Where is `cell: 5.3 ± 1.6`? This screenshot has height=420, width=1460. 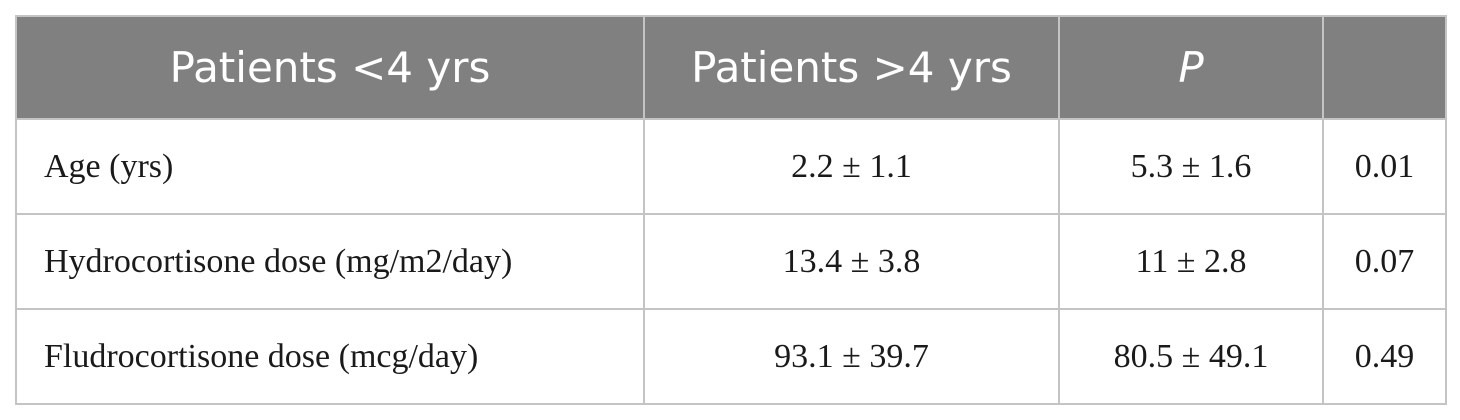 cell: 5.3 ± 1.6 is located at coordinates (1191, 166).